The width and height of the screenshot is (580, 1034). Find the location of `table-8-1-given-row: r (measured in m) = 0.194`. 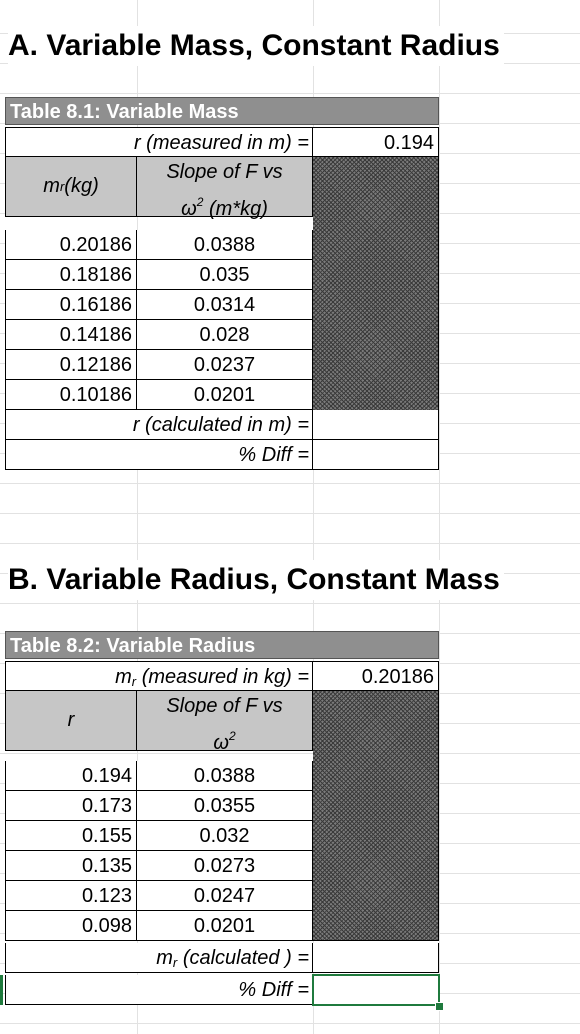

table-8-1-given-row: r (measured in m) = 0.194 is located at coordinates (222, 142).